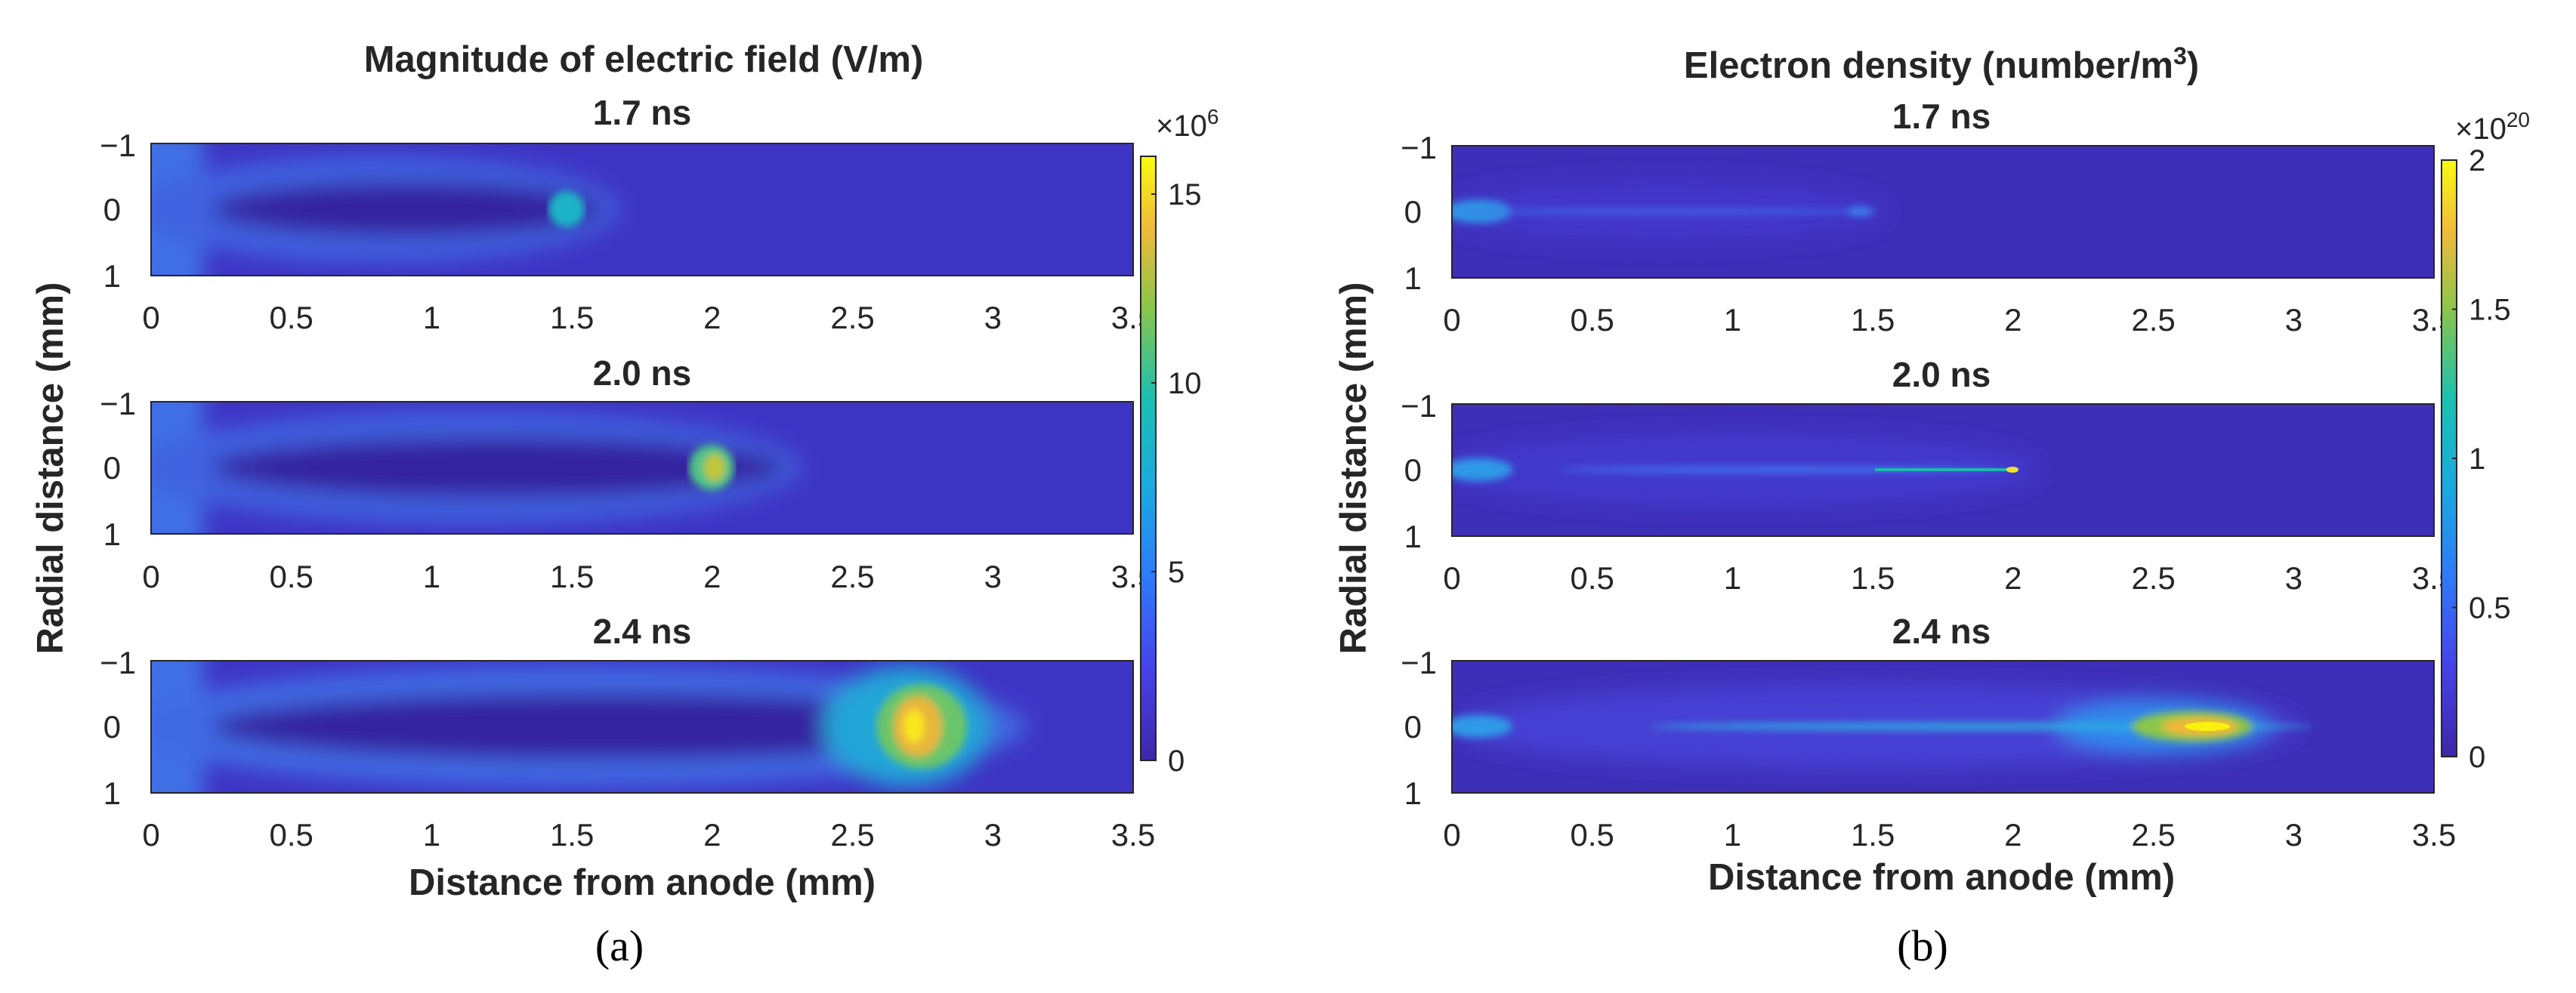  Describe the element at coordinates (914, 726) in the screenshot. I see `chart-a-panel-3-head-core` at that location.